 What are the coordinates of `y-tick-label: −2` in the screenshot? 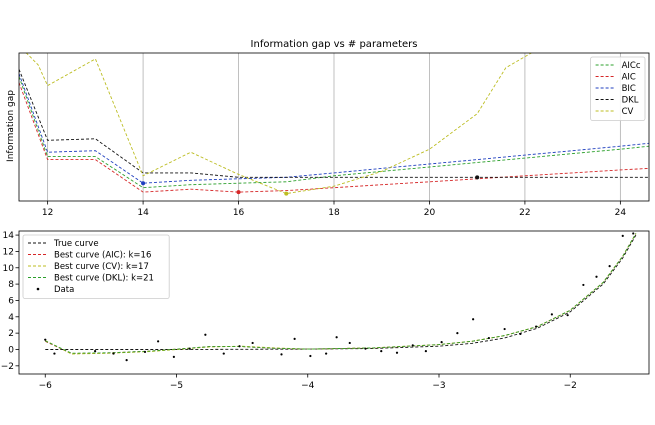 It's located at (7, 367).